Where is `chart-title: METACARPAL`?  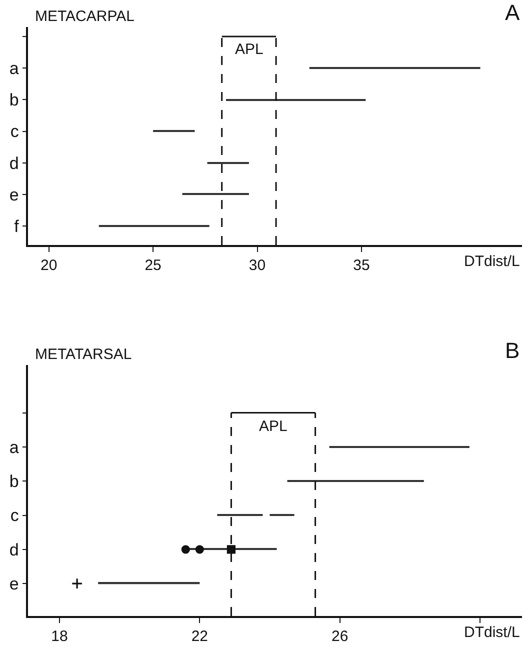 chart-title: METACARPAL is located at coordinates (84, 16).